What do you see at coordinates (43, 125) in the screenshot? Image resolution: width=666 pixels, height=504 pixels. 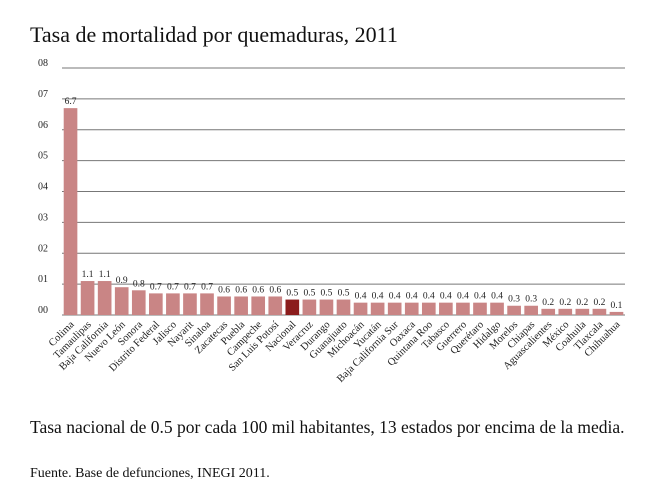 I see `y-tick-label: 06` at bounding box center [43, 125].